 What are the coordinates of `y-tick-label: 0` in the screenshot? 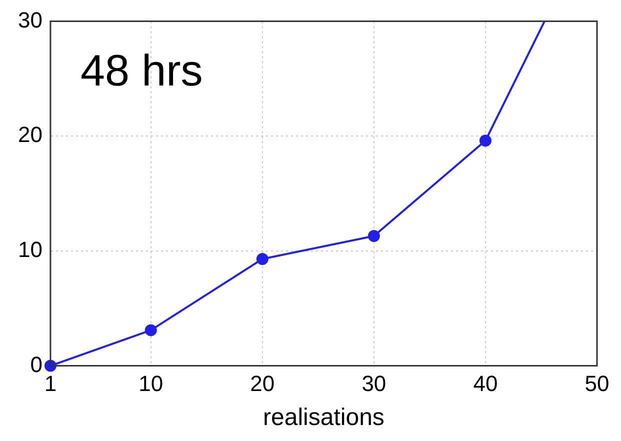 It's located at (36, 364).